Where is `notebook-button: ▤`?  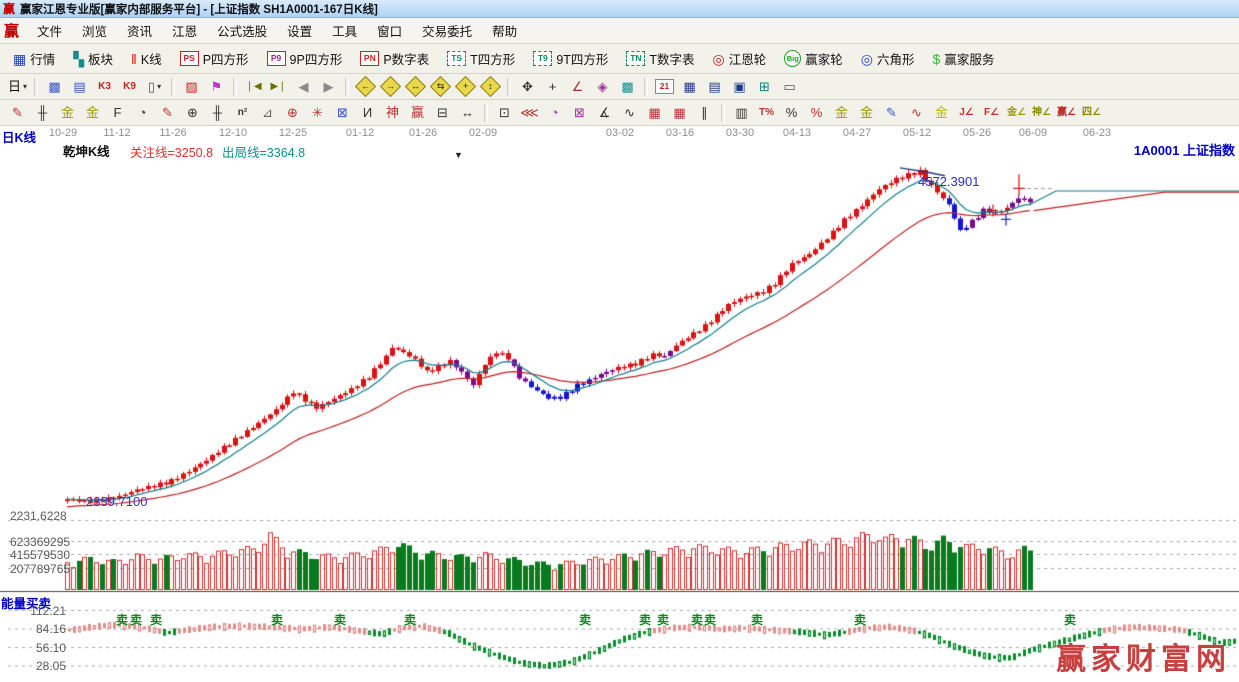 notebook-button: ▤ is located at coordinates (714, 87).